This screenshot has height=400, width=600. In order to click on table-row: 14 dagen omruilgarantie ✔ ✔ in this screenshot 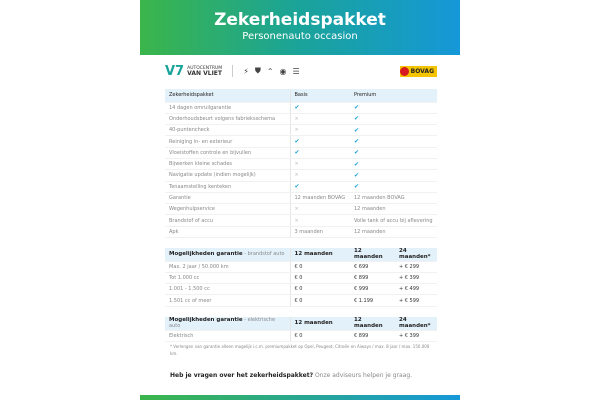, I will do `click(301, 108)`.